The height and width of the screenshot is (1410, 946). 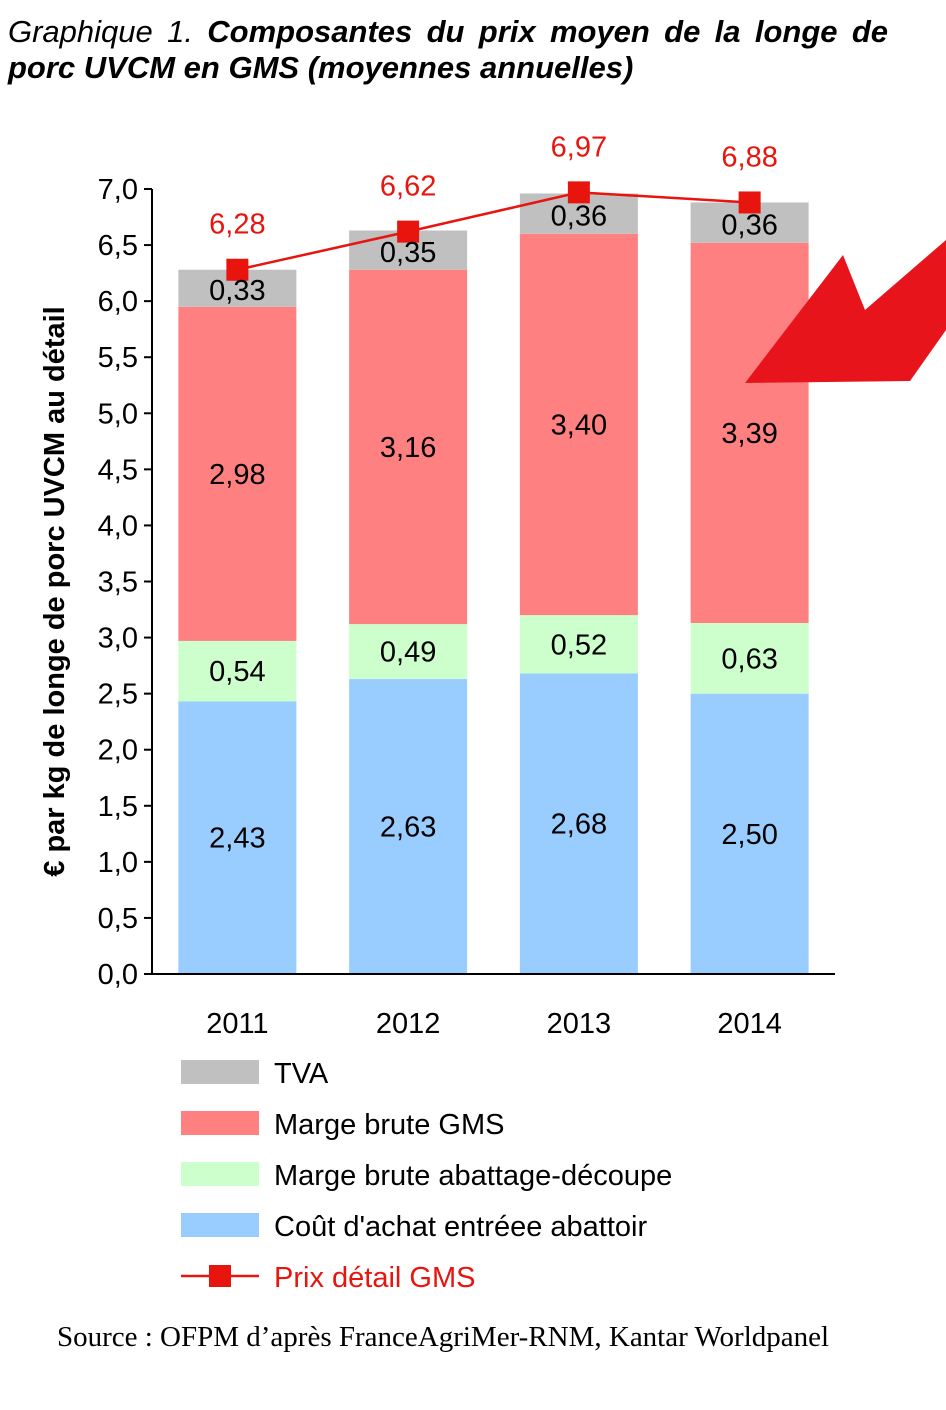 I want to click on bar-abattage-2012, so click(x=408, y=652).